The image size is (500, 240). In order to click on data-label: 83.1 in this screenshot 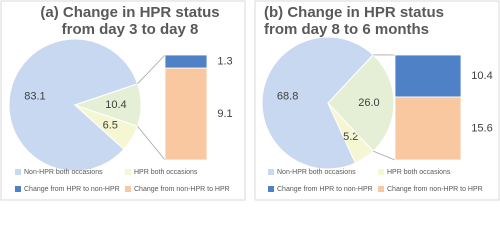, I will do `click(34, 97)`.